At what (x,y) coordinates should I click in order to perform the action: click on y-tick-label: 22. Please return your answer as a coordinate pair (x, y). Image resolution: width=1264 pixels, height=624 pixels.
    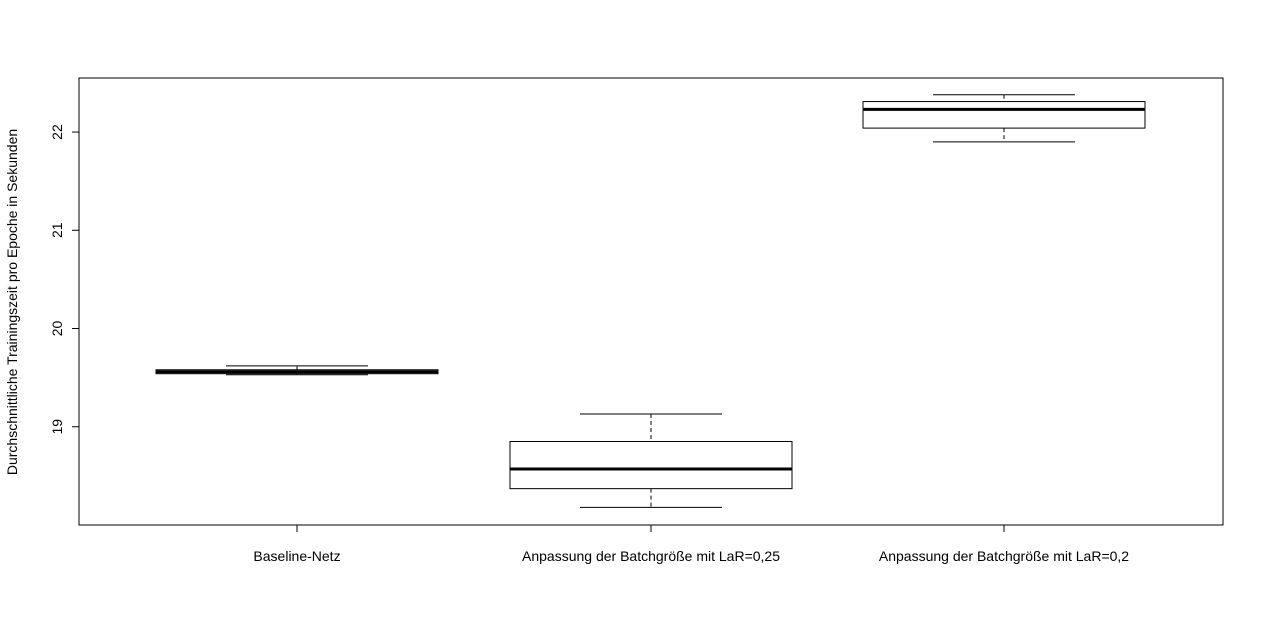
    Looking at the image, I should click on (57, 132).